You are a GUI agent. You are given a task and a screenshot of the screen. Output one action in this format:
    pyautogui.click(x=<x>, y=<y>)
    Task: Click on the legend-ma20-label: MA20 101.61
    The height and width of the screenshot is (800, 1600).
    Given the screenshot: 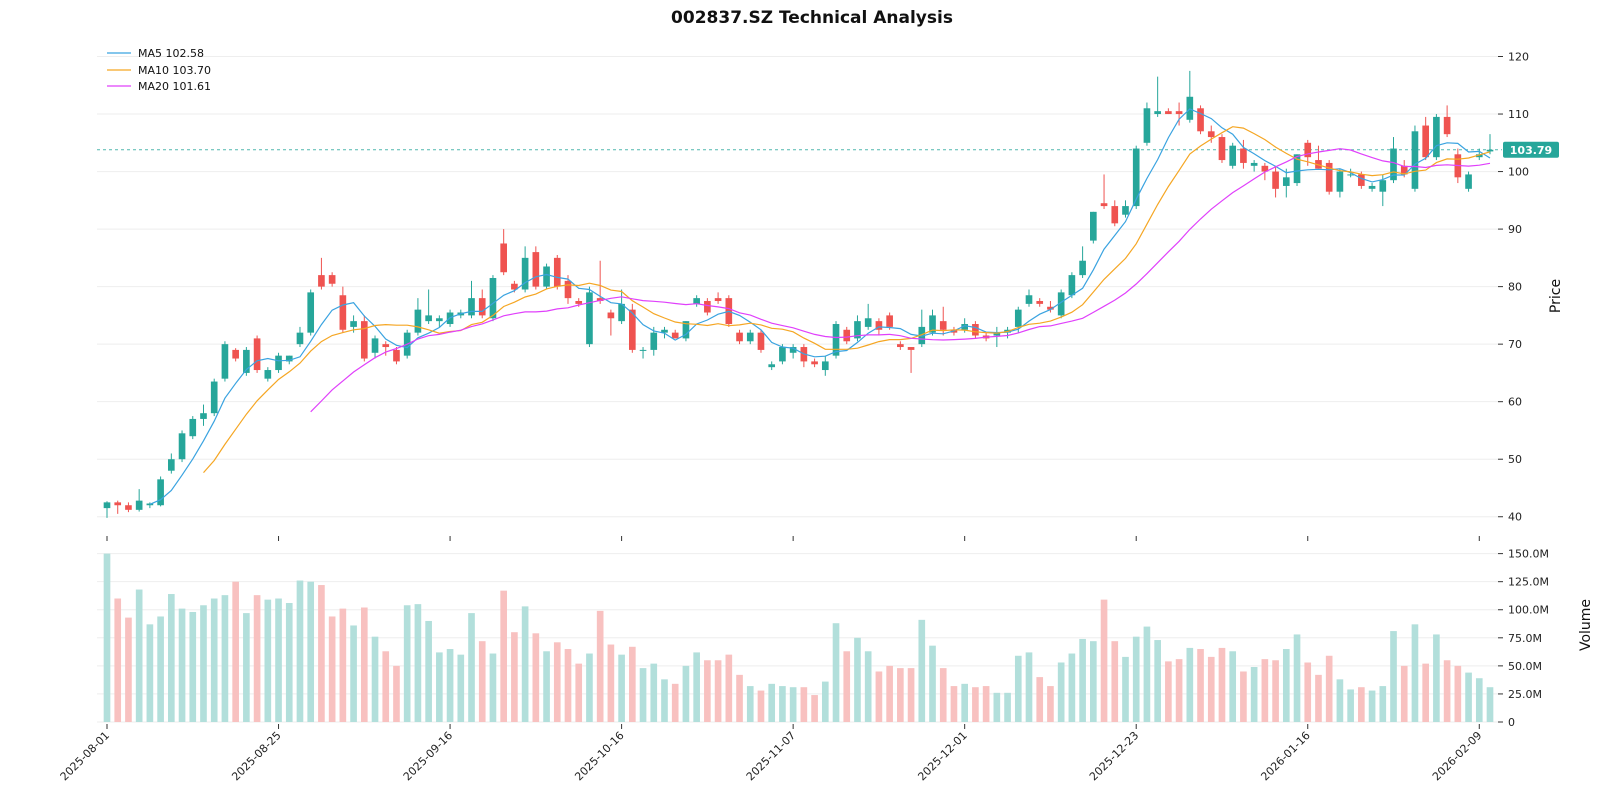 What is the action you would take?
    pyautogui.click(x=174, y=86)
    